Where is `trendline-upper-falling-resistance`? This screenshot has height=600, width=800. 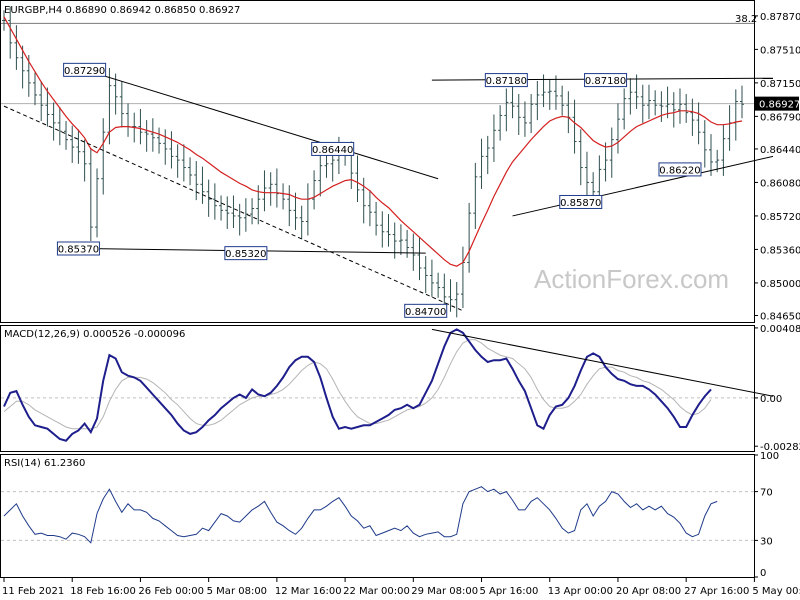
trendline-upper-falling-resistance is located at coordinates (261, 124).